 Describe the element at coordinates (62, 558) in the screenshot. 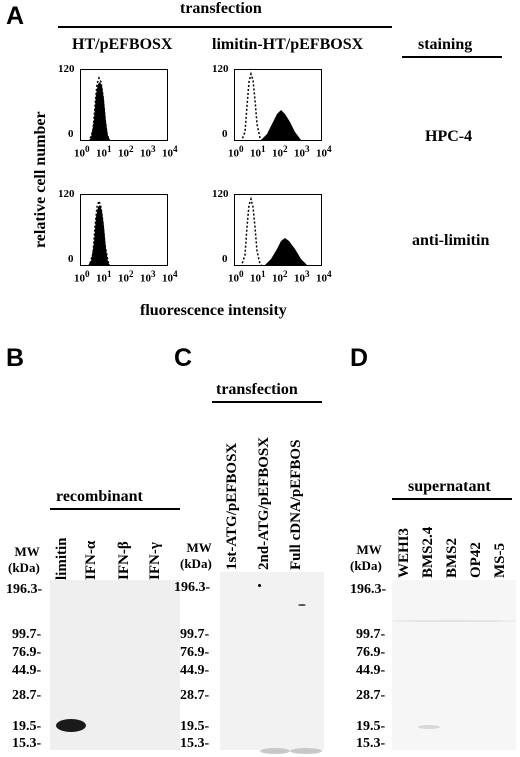

I see `lane-limitin: limitin` at that location.